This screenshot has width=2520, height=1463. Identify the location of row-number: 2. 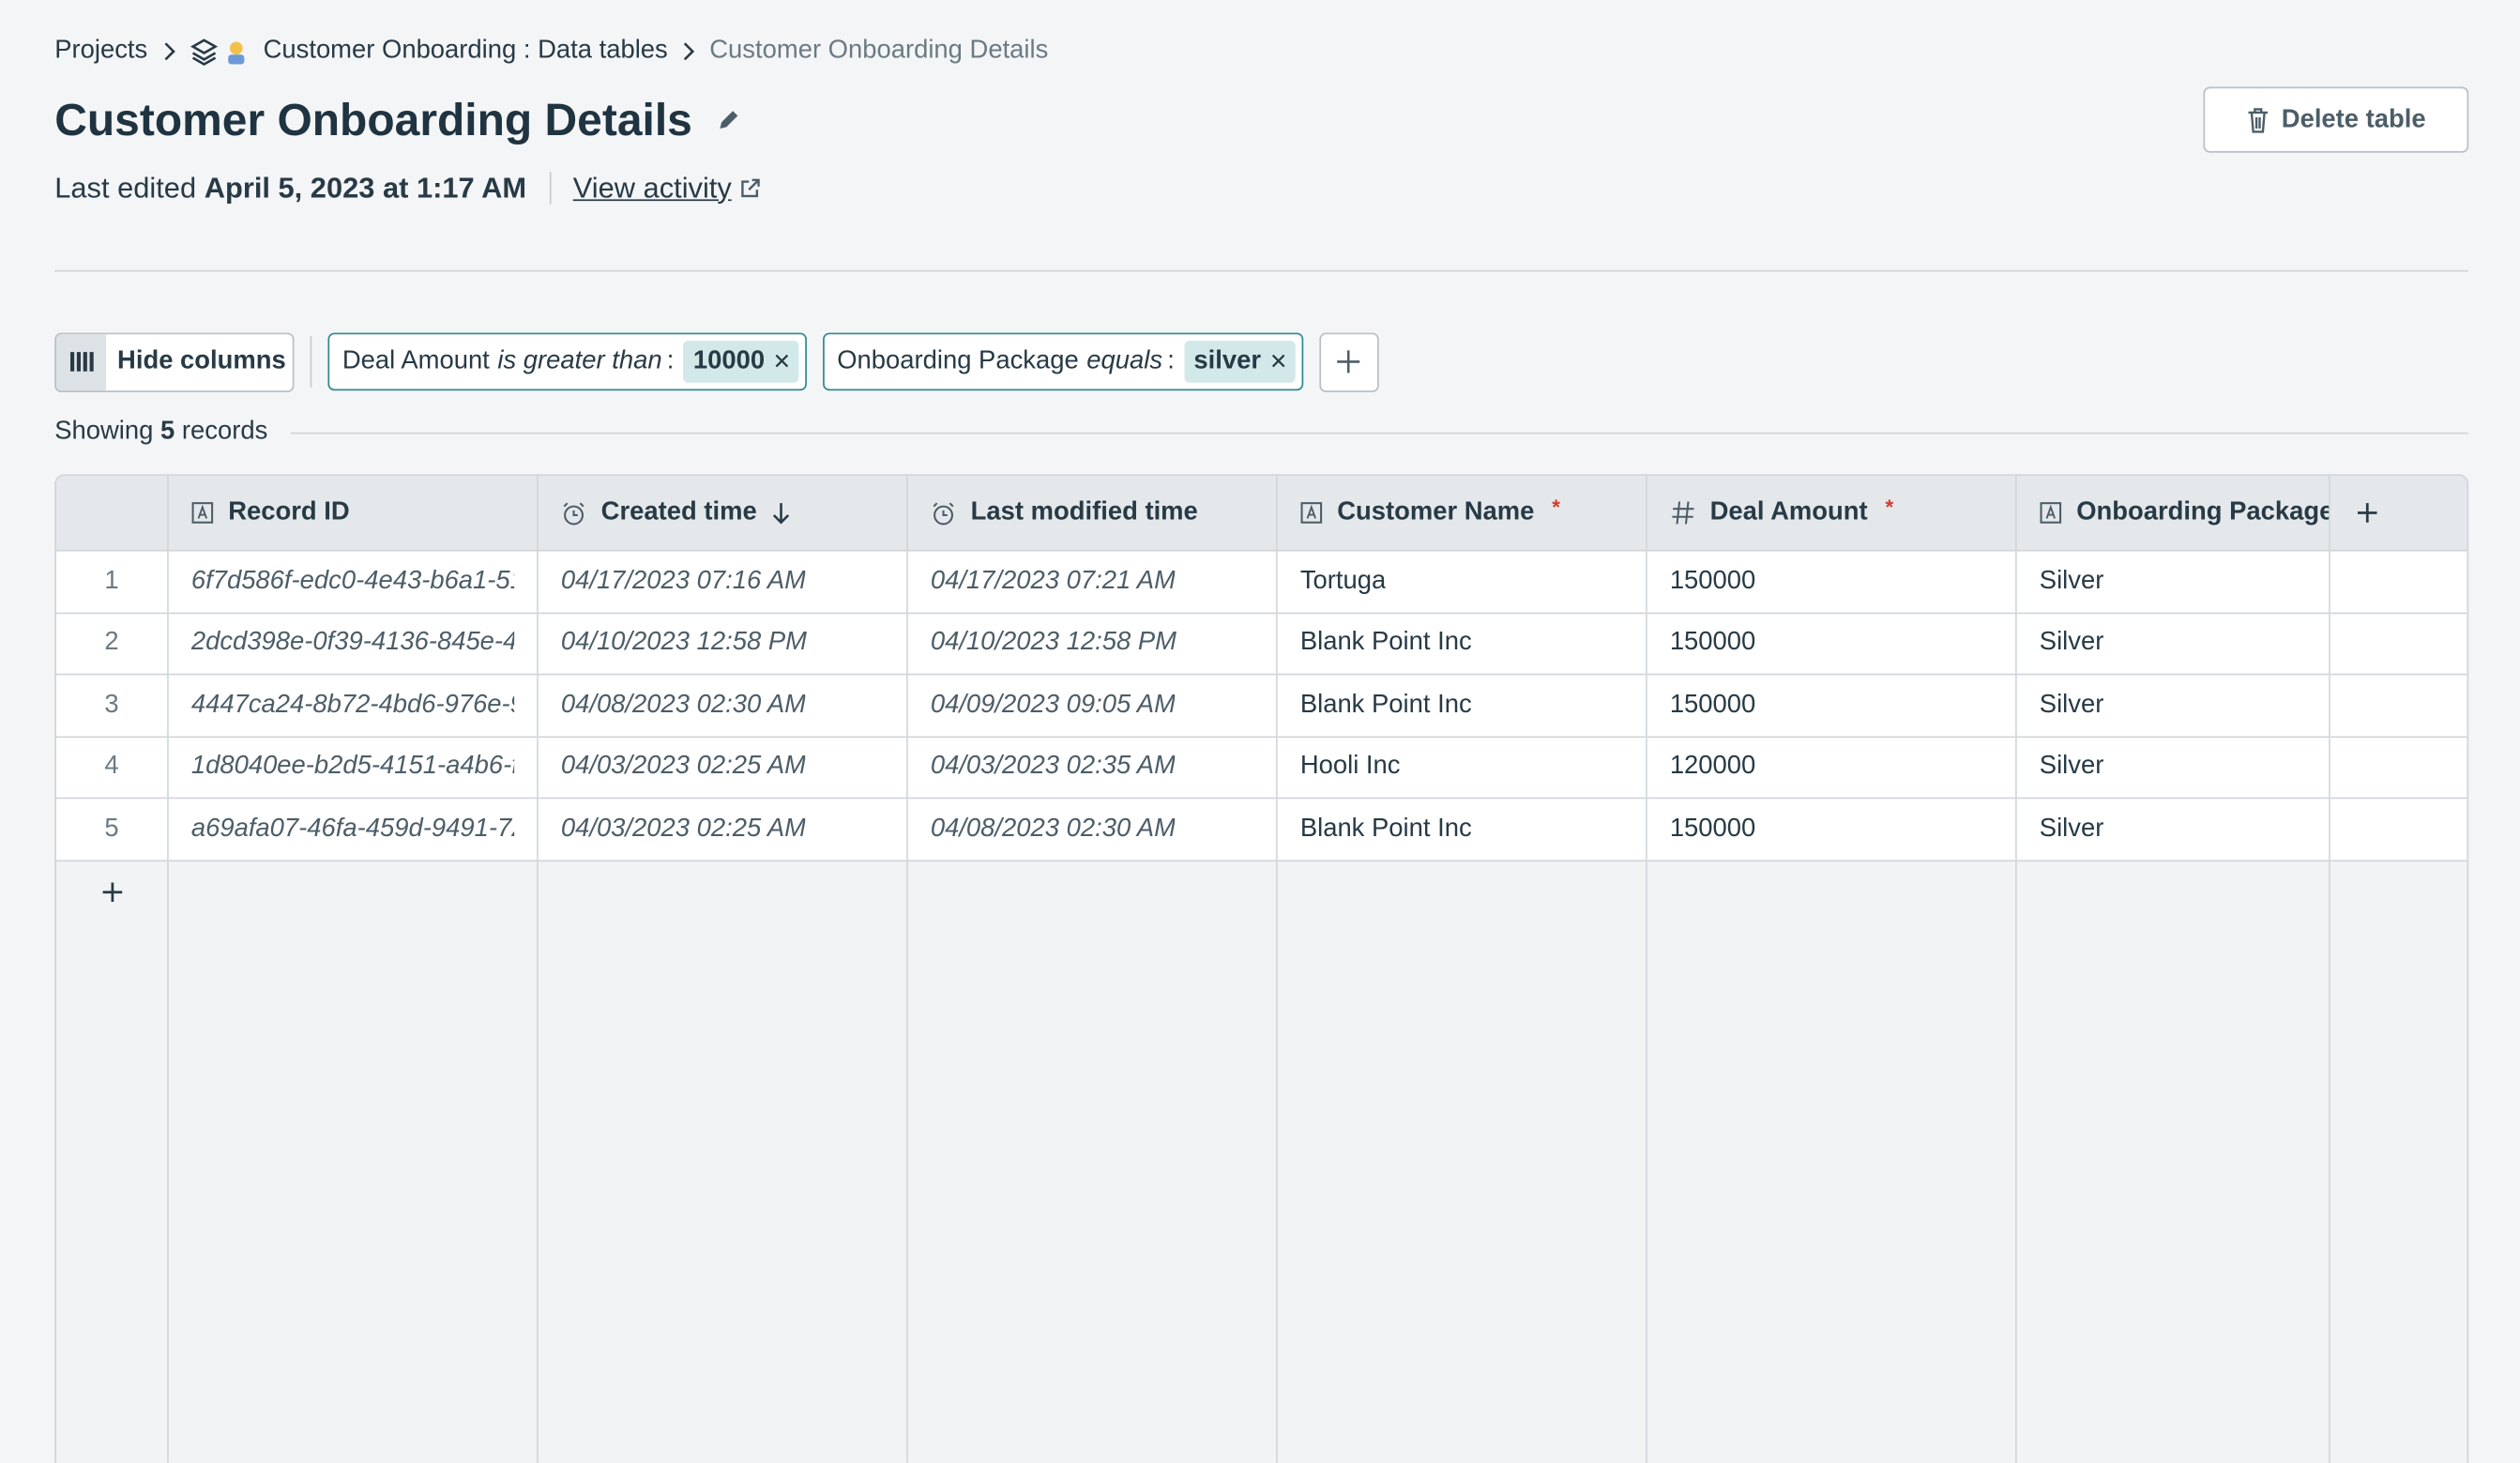
(112, 644).